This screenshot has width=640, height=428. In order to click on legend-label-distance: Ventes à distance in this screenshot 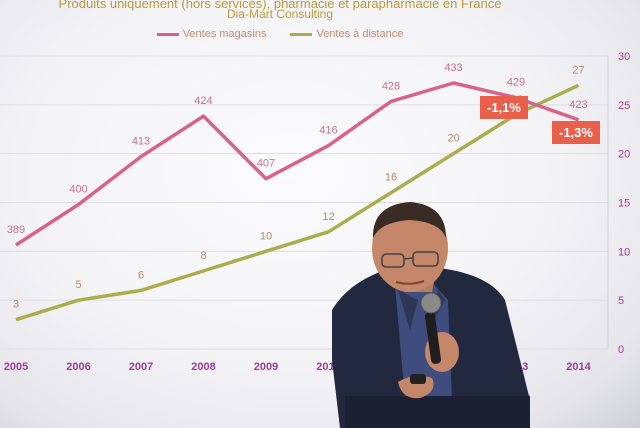, I will do `click(360, 34)`.